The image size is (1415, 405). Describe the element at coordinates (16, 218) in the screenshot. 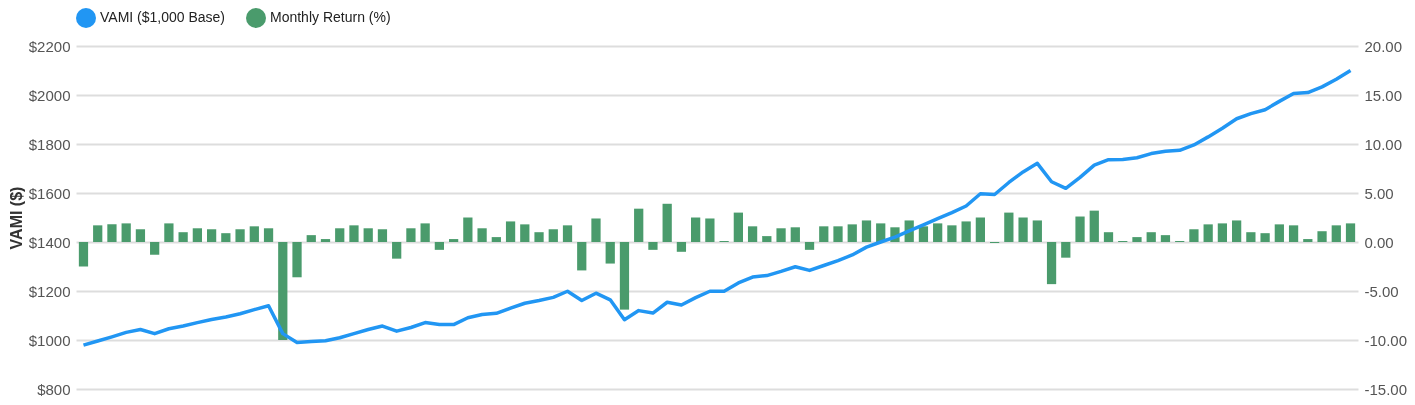

I see `y-axis-title: VAMI ($)` at that location.